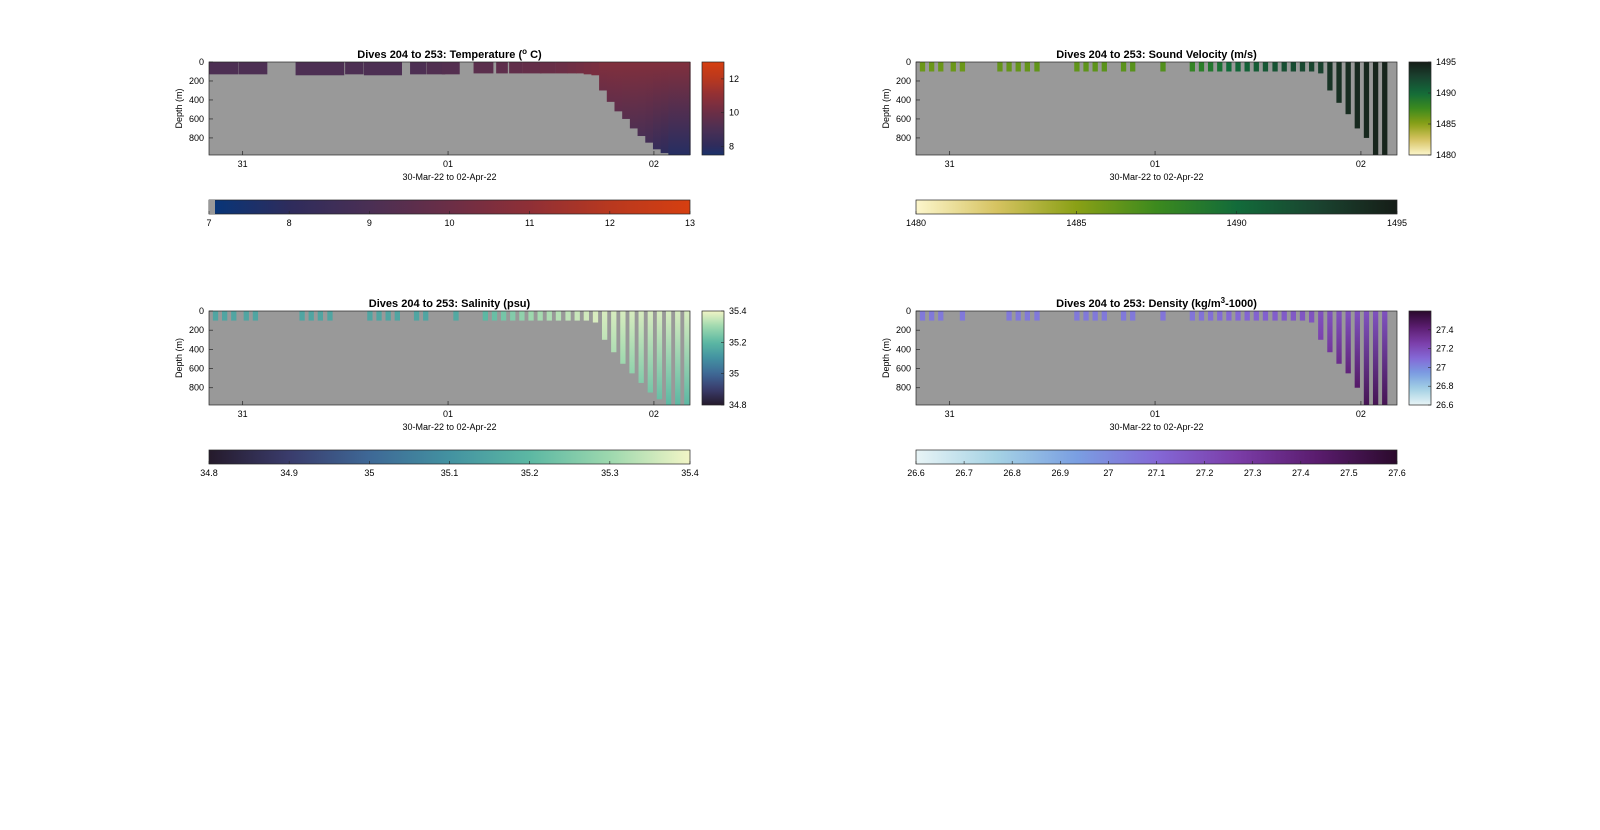 Image resolution: width=1600 pixels, height=830 pixels. Describe the element at coordinates (950, 164) in the screenshot. I see `x-tick-label: 31` at that location.